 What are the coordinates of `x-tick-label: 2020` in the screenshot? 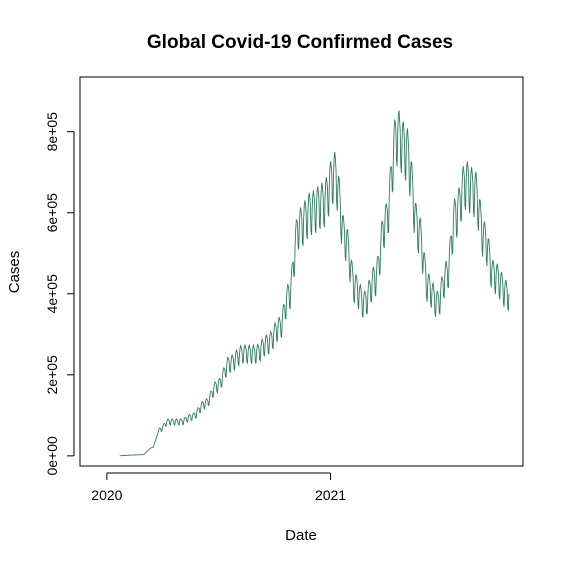 It's located at (106, 495).